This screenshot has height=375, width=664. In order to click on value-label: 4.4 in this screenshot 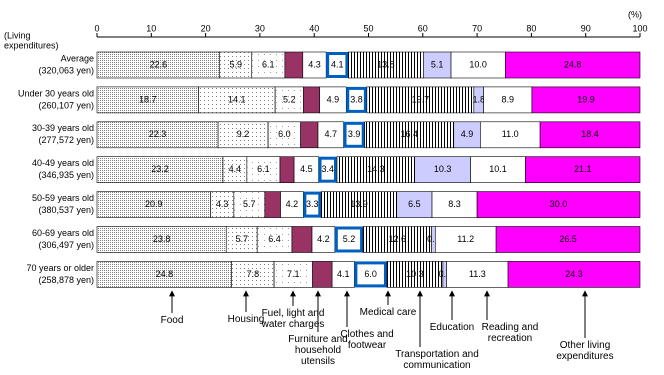, I will do `click(235, 169)`.